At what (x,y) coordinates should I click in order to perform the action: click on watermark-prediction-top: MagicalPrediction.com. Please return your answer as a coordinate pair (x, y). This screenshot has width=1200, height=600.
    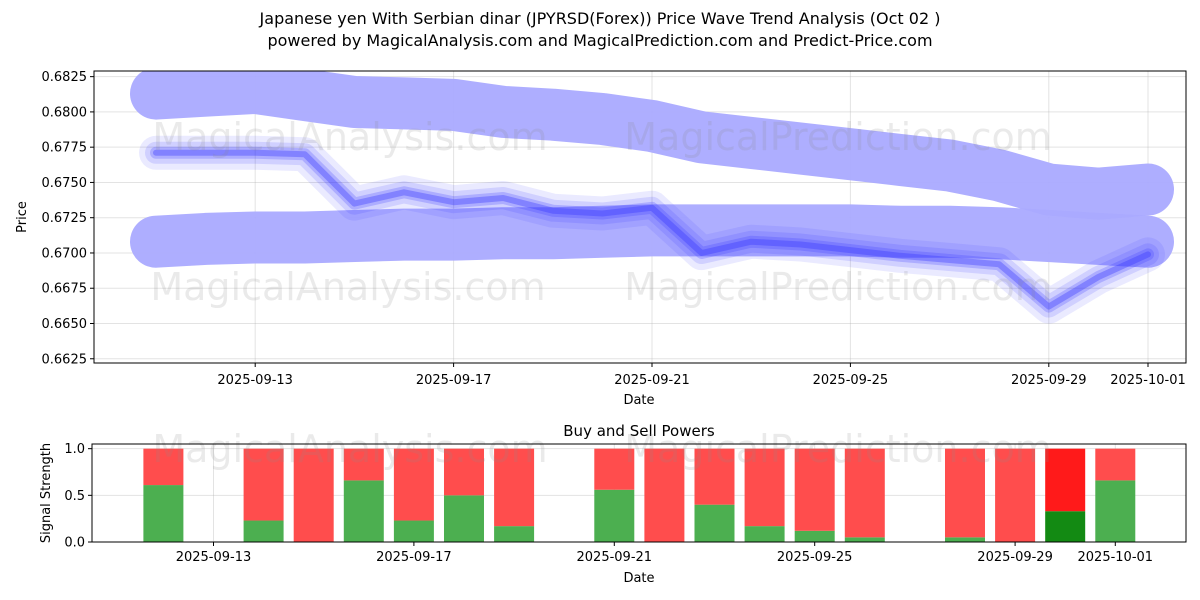
    Looking at the image, I should click on (838, 137).